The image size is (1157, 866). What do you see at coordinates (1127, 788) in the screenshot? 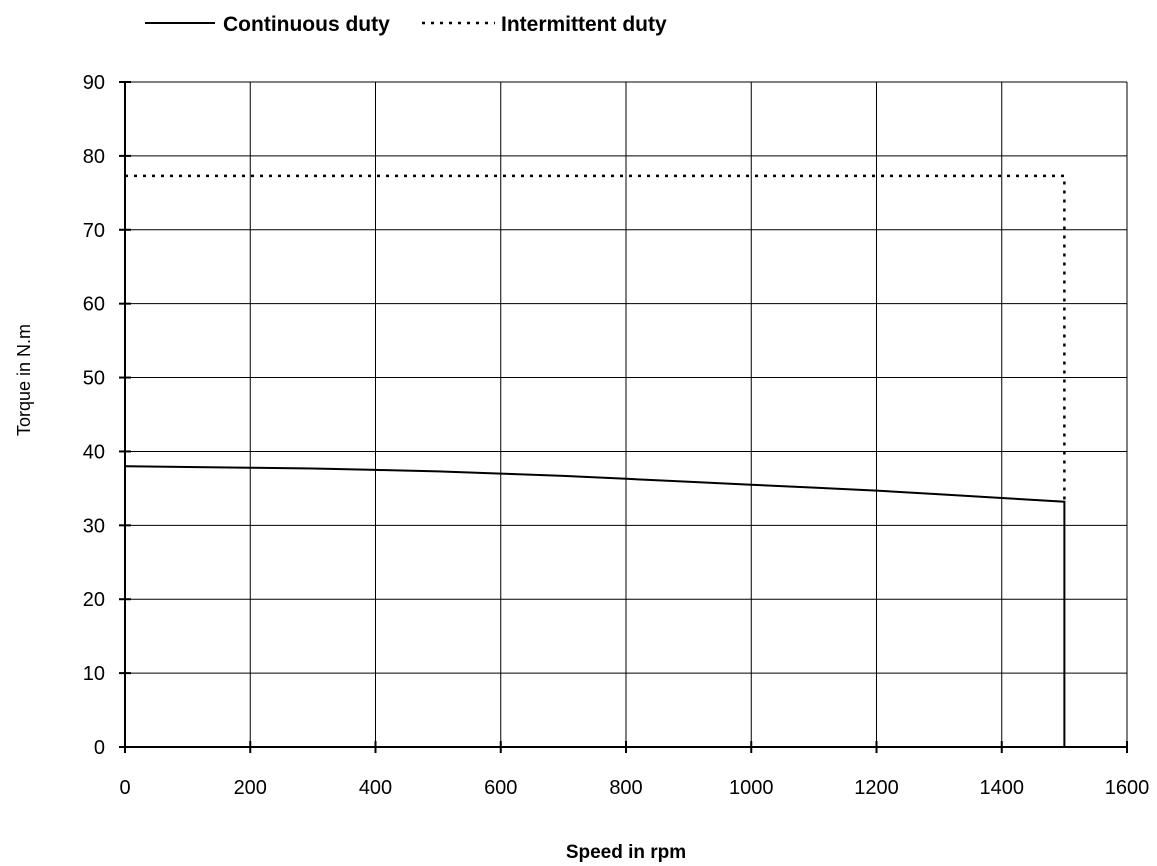
I see `x-tick-label: 1600` at bounding box center [1127, 788].